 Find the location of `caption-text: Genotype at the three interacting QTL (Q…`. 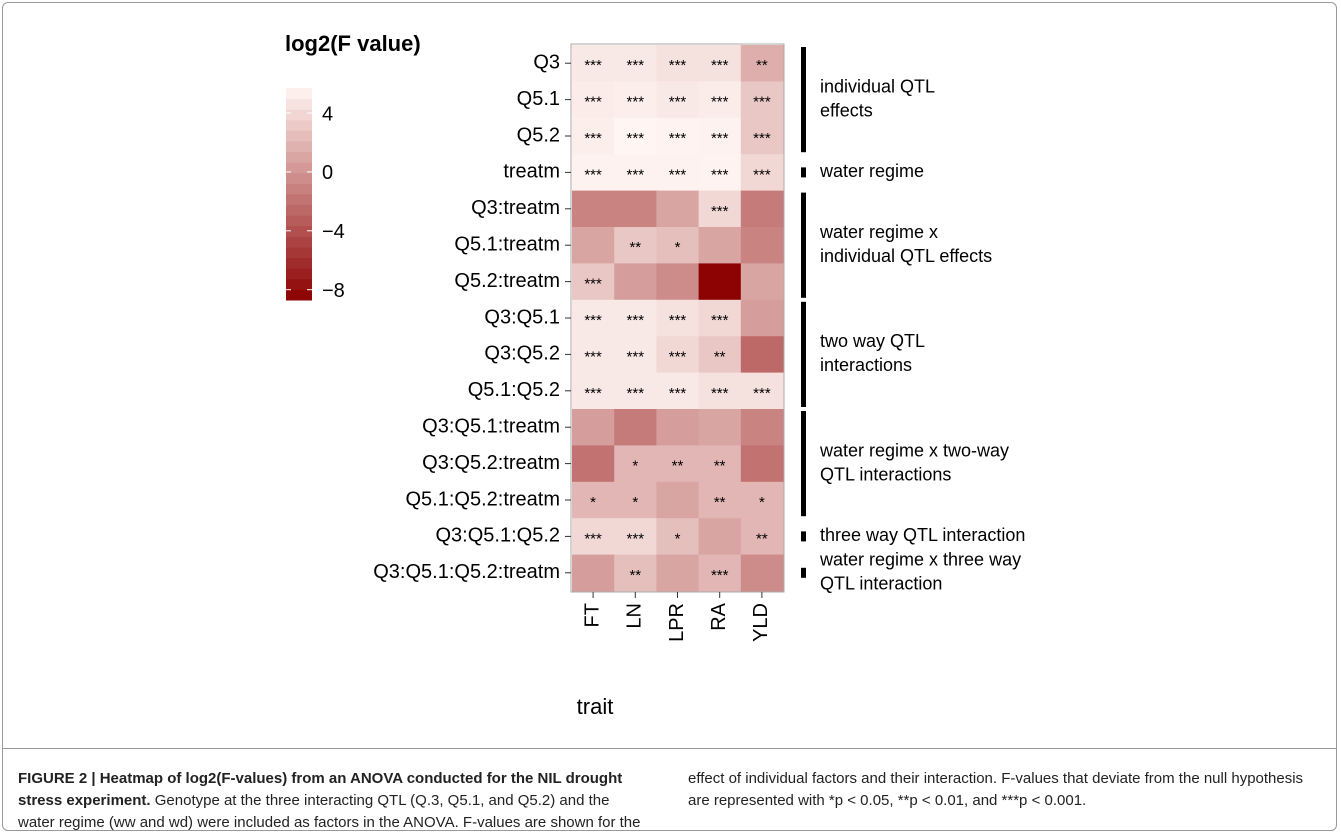

caption-text: Genotype at the three interacting QTL (Q… is located at coordinates (661, 800).